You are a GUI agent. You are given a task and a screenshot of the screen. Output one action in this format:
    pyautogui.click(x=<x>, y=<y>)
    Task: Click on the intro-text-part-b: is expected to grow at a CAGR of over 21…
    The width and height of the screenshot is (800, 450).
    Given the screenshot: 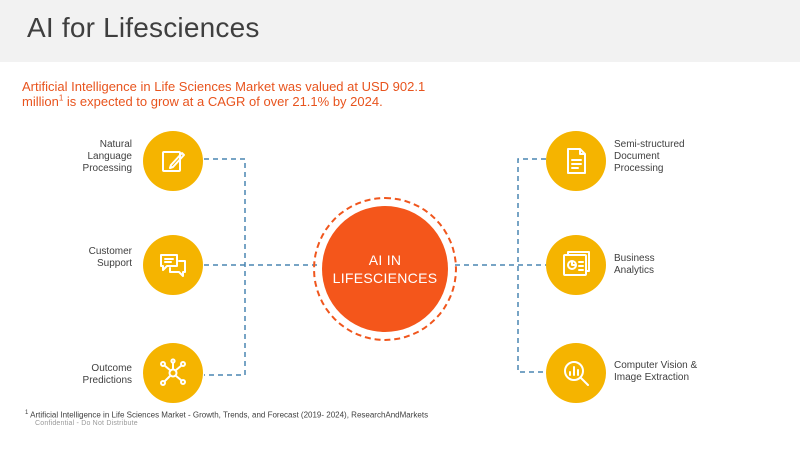 What is the action you would take?
    pyautogui.click(x=223, y=101)
    